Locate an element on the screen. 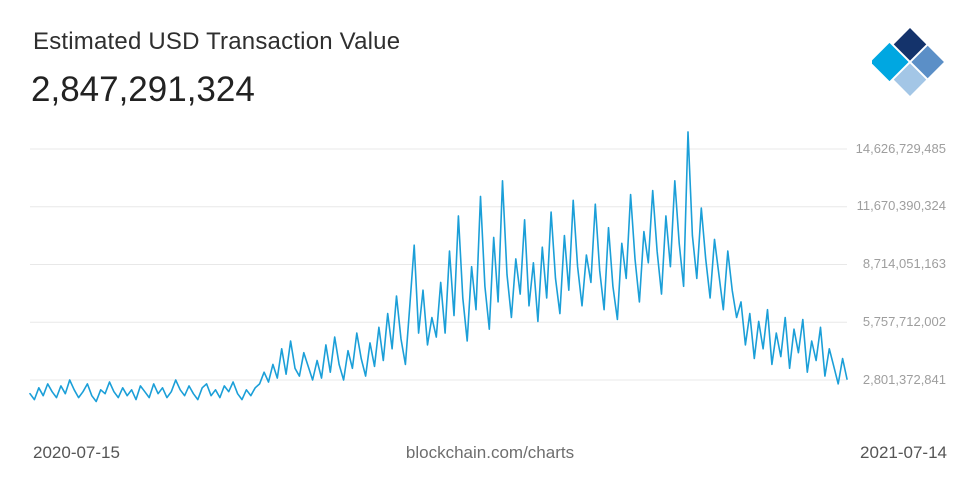  current-value: 2,847,291,324 is located at coordinates (143, 89).